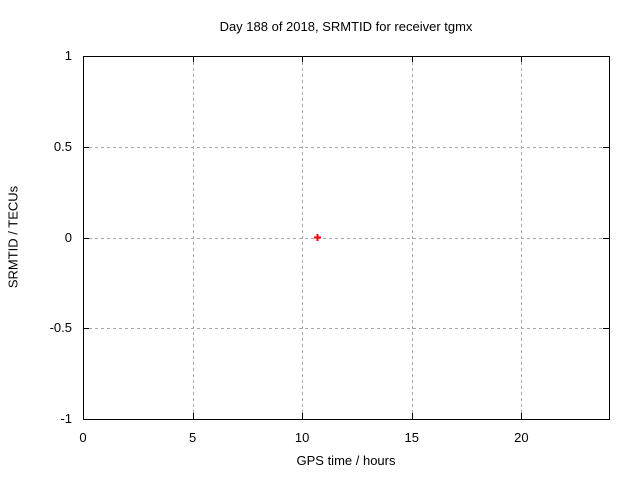 The width and height of the screenshot is (640, 480). Describe the element at coordinates (521, 437) in the screenshot. I see `x-tick-label: 20` at that location.